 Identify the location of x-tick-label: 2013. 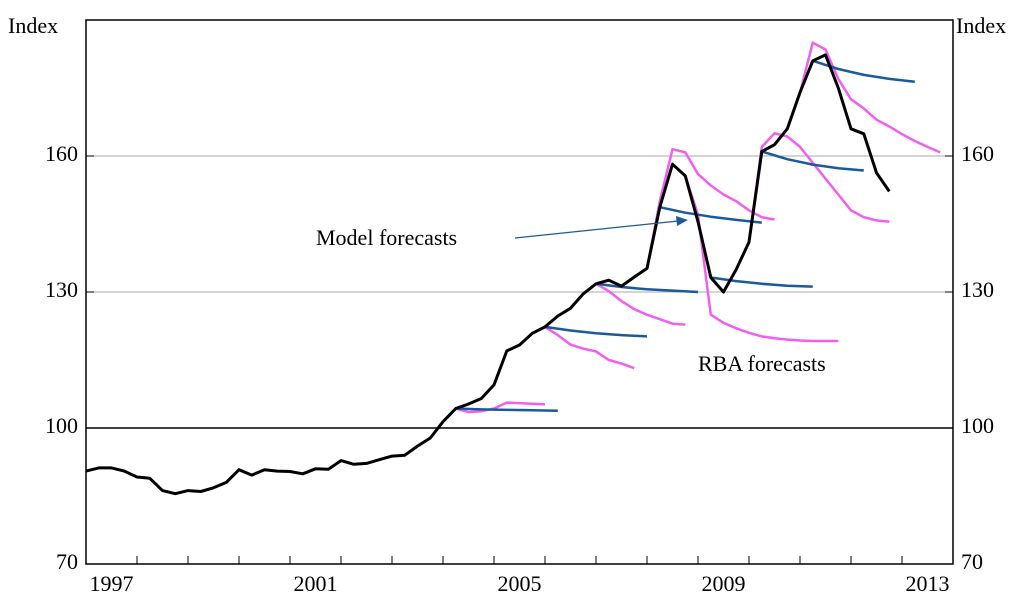
(928, 583).